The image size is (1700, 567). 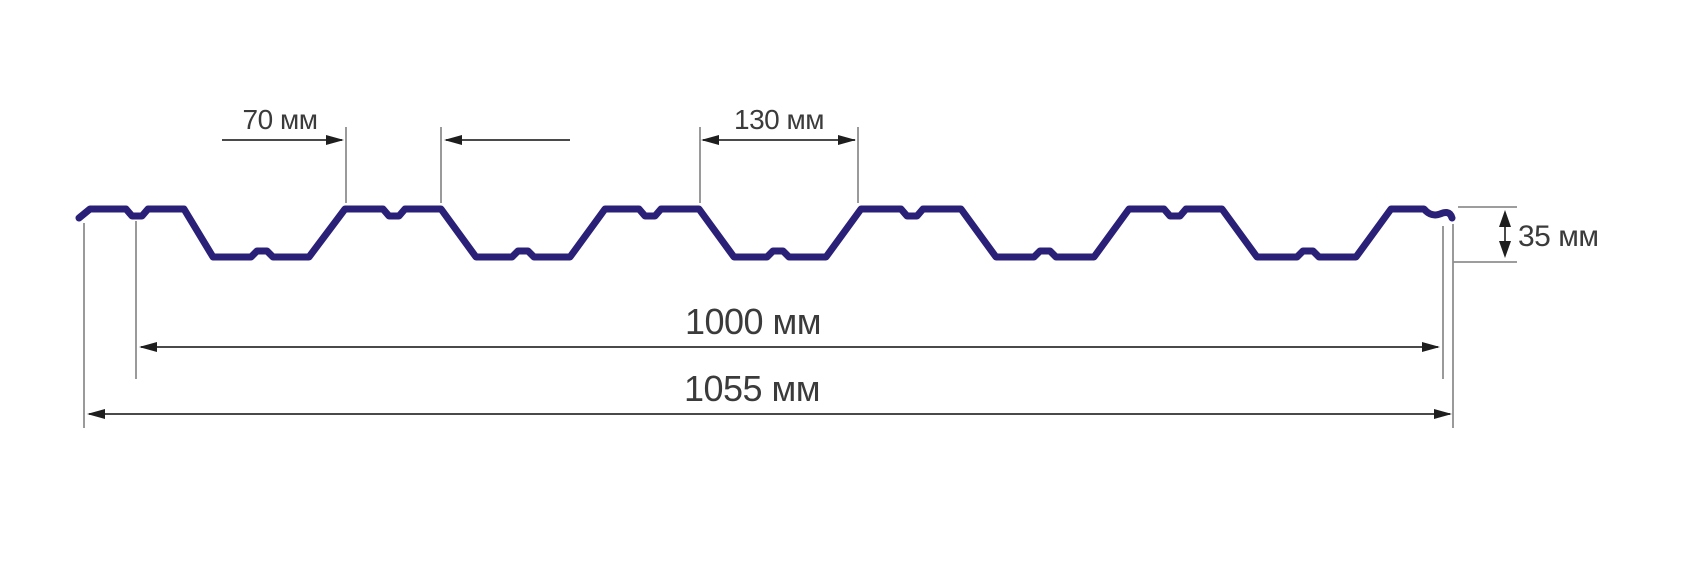 I want to click on dimension-label-35mm: 35 мм, so click(x=1558, y=236).